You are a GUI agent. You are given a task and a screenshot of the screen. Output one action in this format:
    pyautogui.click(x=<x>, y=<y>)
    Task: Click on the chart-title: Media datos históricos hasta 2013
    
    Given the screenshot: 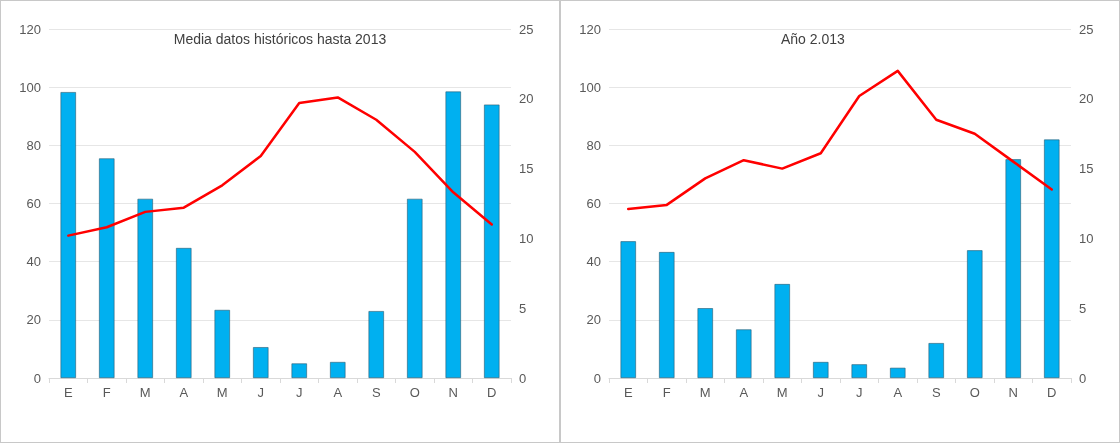 What is the action you would take?
    pyautogui.click(x=280, y=39)
    